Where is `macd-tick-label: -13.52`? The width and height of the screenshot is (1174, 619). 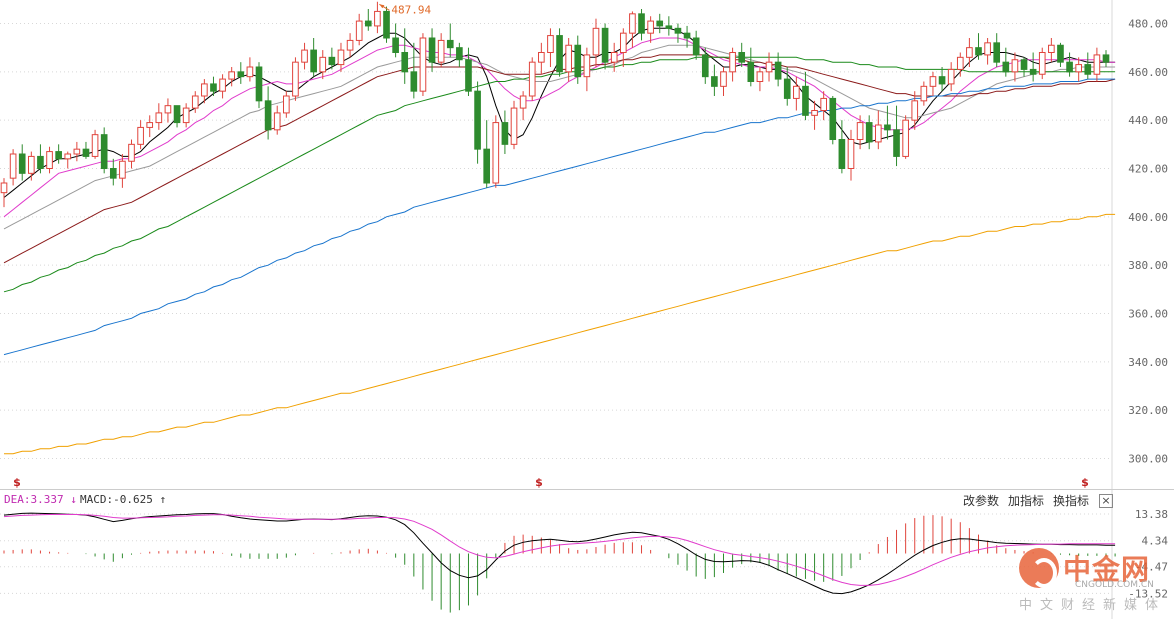 macd-tick-label: -13.52 is located at coordinates (1148, 593).